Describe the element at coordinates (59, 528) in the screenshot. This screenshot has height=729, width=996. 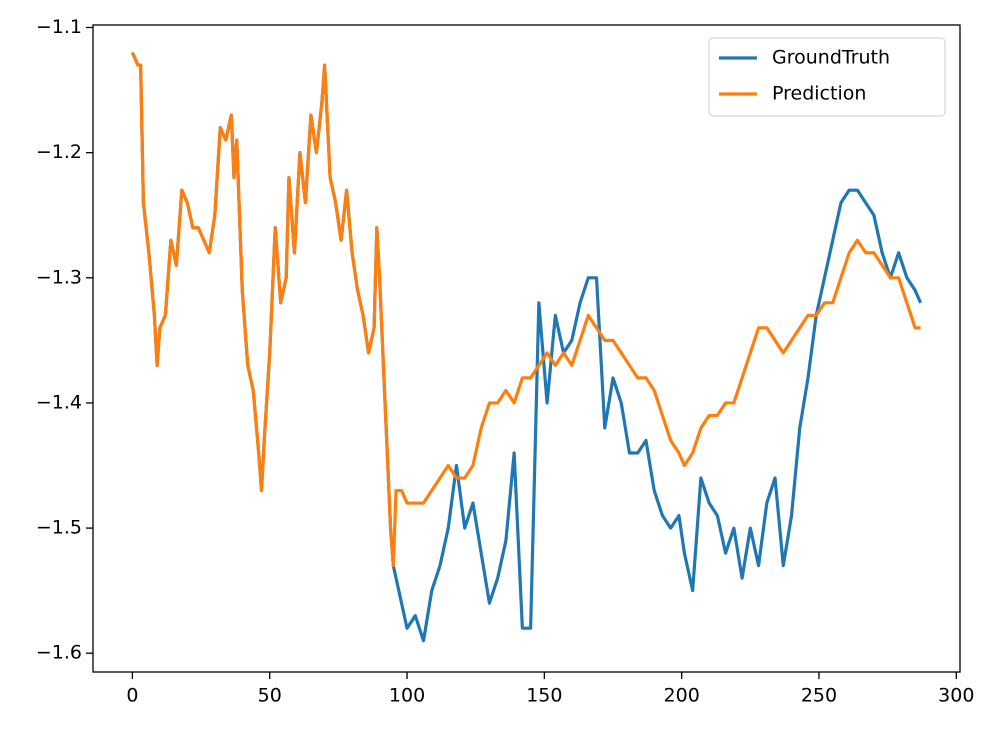
I see `y-tick-label: −1.5` at that location.